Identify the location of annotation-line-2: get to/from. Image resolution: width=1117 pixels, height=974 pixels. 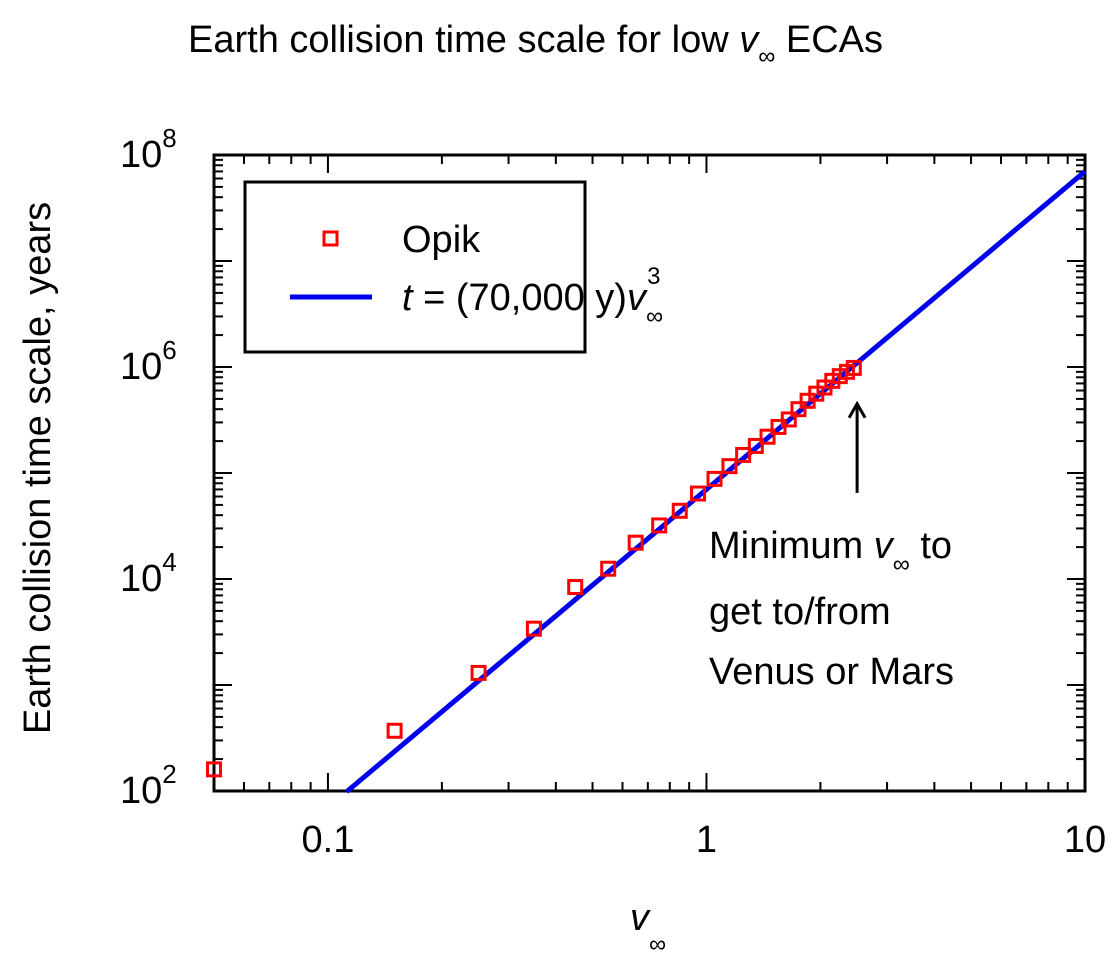
(800, 612).